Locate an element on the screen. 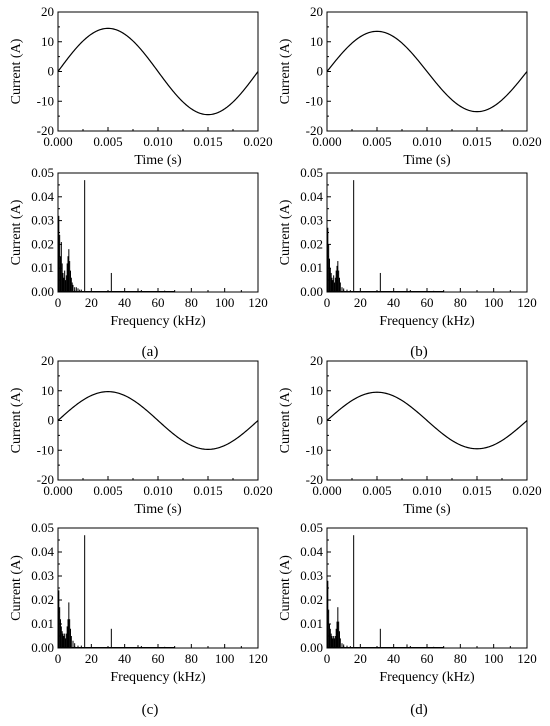 The image size is (550, 726). y-tick-label: 10 is located at coordinates (316, 390).